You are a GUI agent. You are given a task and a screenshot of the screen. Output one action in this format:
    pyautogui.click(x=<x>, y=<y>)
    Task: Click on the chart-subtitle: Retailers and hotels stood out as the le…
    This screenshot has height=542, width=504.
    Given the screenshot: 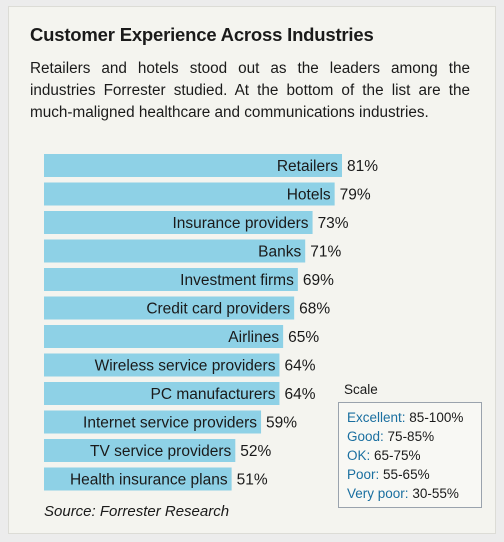 What is the action you would take?
    pyautogui.click(x=250, y=90)
    